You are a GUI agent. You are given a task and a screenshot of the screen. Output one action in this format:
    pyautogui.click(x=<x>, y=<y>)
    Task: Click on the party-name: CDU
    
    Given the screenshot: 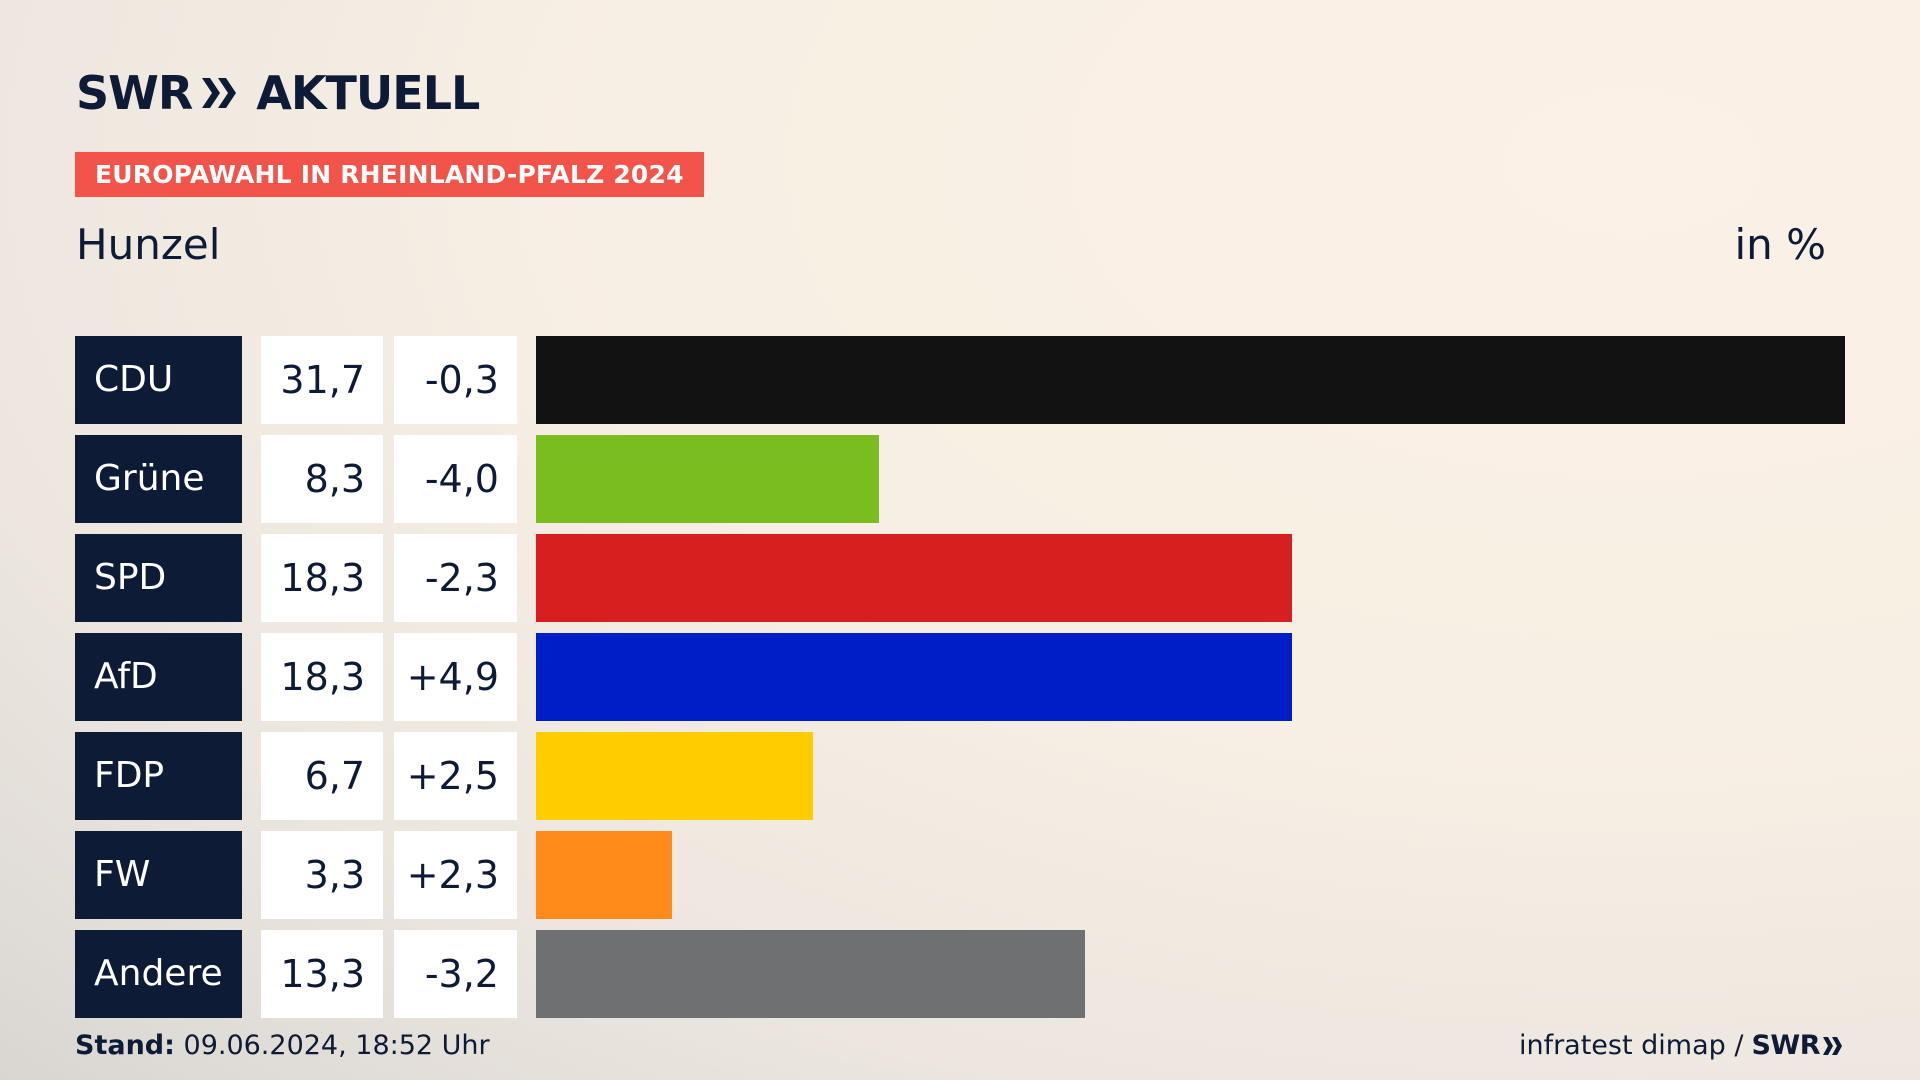 What is the action you would take?
    pyautogui.click(x=158, y=380)
    